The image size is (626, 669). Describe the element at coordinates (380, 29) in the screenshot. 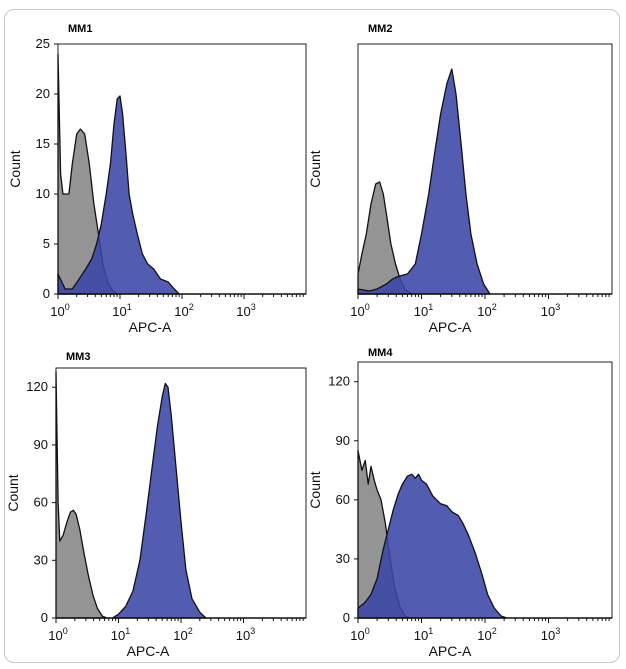

I see `panel-title: MM2` at that location.